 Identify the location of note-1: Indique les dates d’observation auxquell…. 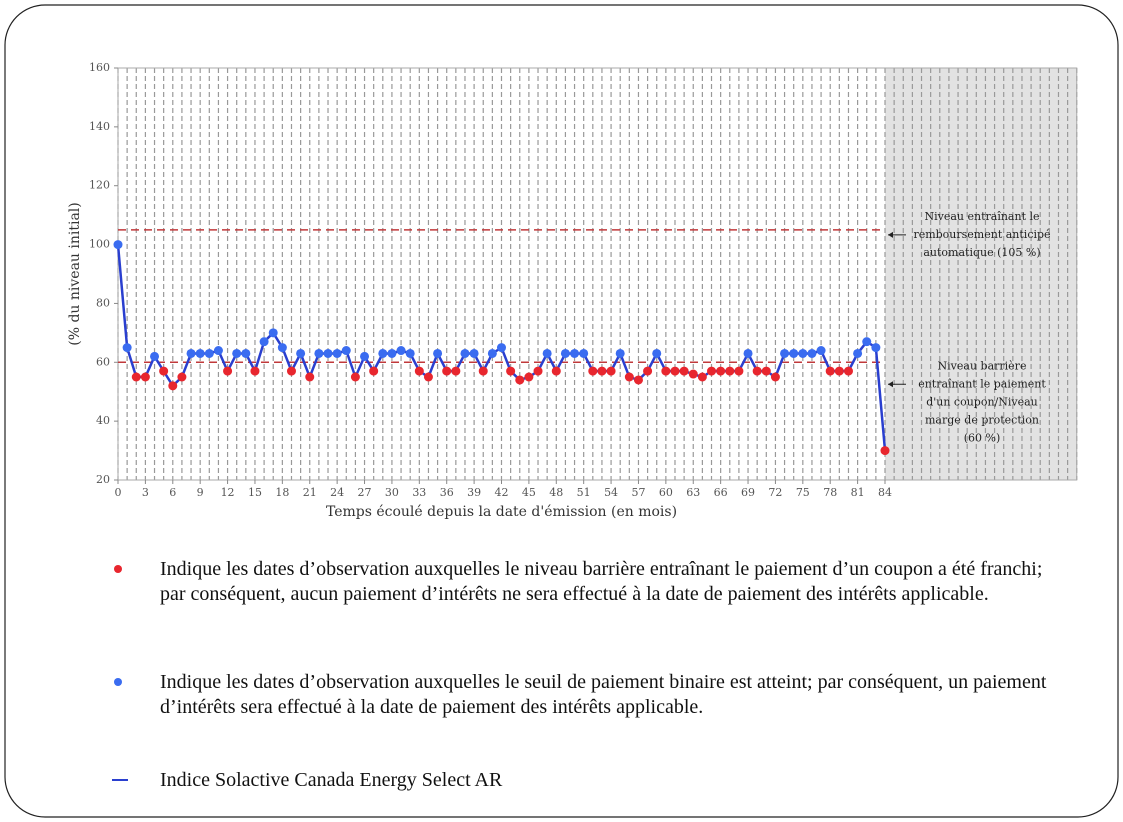
(601, 581).